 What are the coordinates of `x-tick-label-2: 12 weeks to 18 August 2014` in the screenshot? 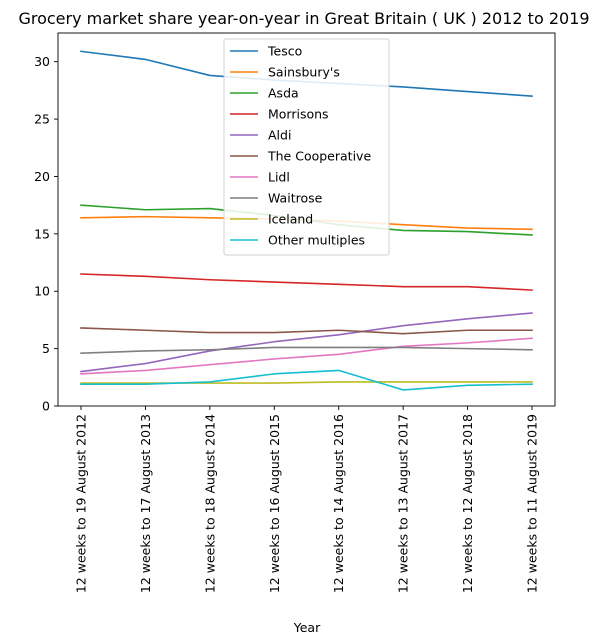 It's located at (209, 503).